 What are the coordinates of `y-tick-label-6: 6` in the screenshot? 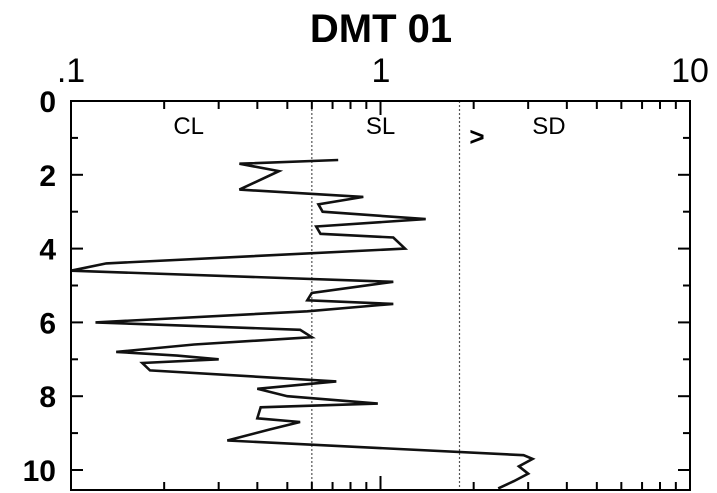 It's located at (47, 323).